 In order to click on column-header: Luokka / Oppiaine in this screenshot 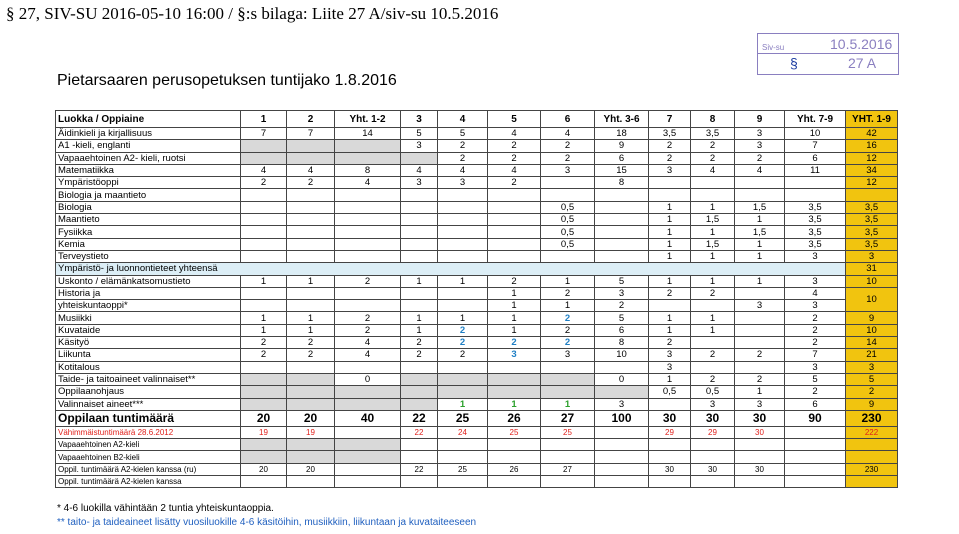, I will do `click(148, 119)`.